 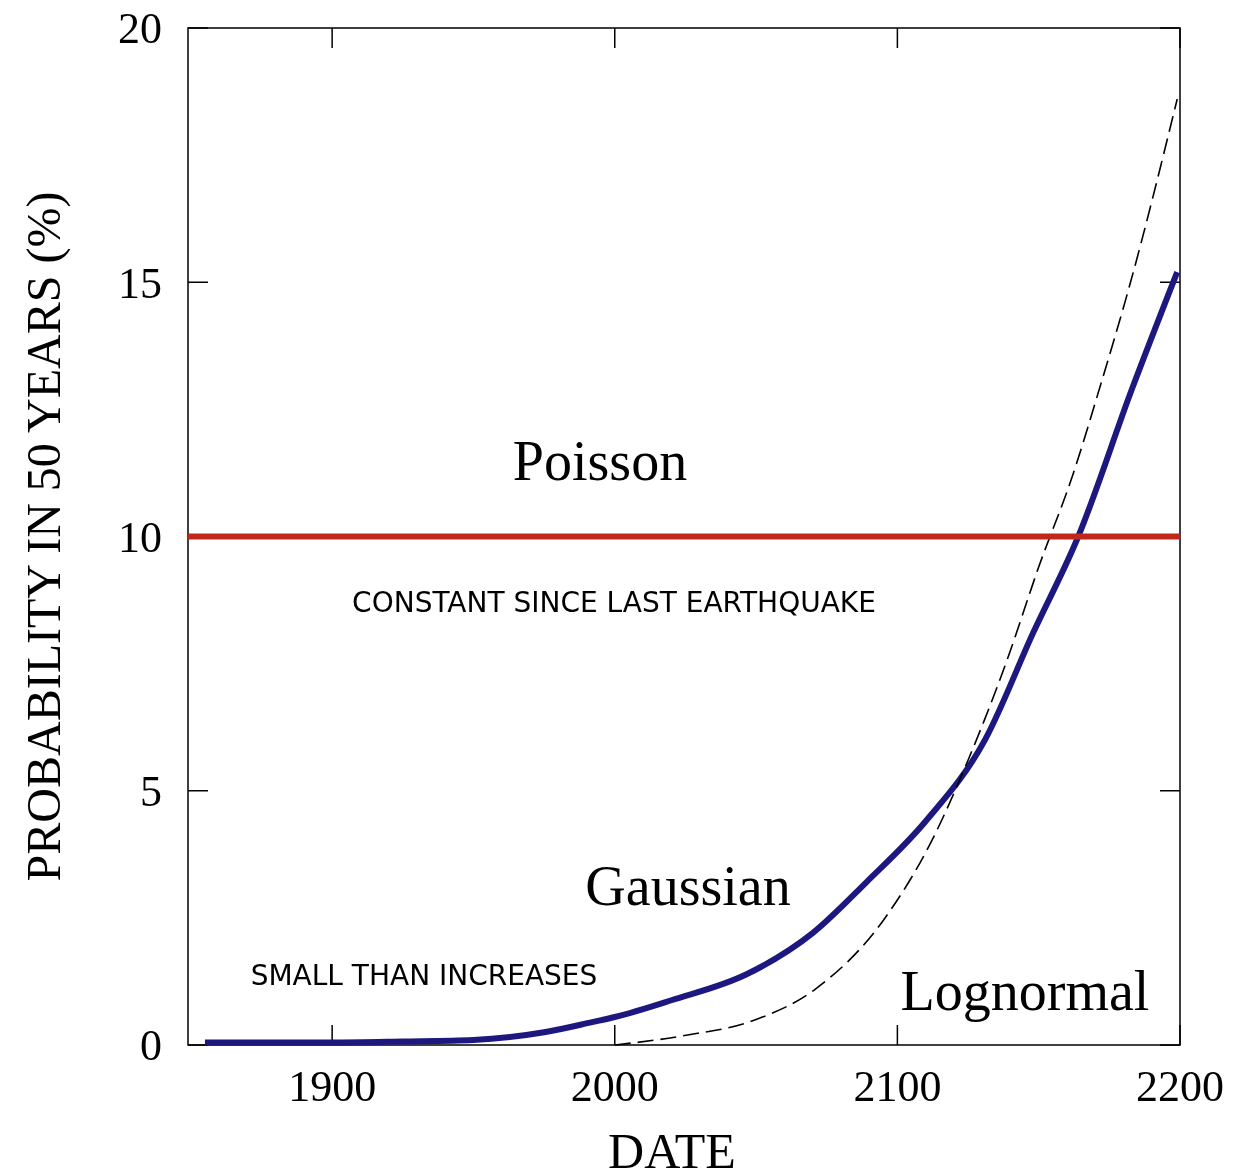 I want to click on series-label: Poisson, so click(x=600, y=461).